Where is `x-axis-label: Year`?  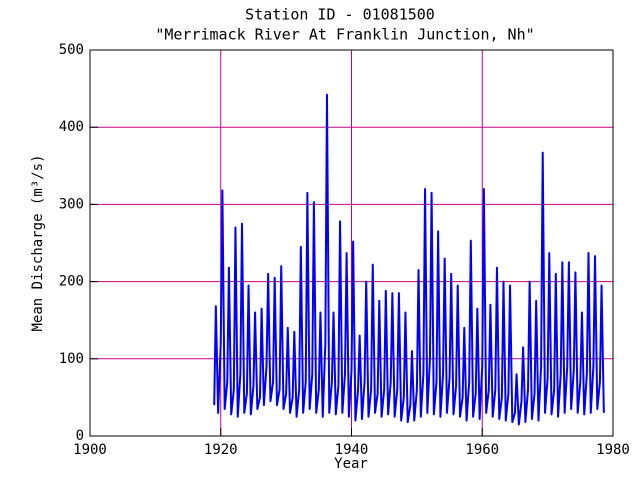
x-axis-label: Year is located at coordinates (351, 464).